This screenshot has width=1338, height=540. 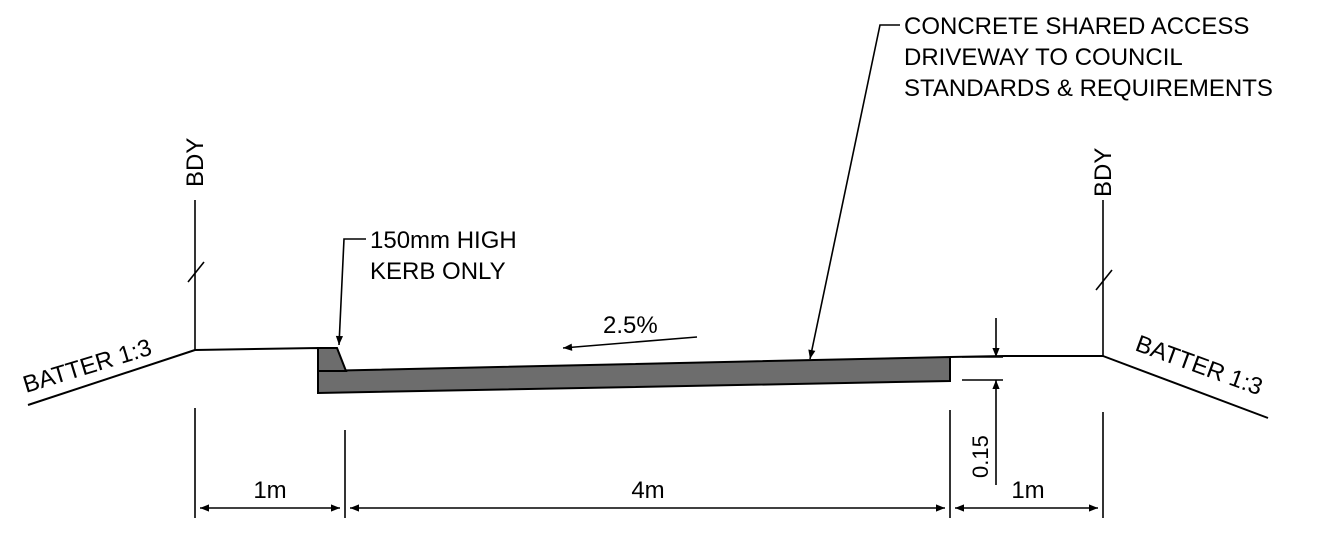 What do you see at coordinates (195, 162) in the screenshot?
I see `bdy-left-label: BDY` at bounding box center [195, 162].